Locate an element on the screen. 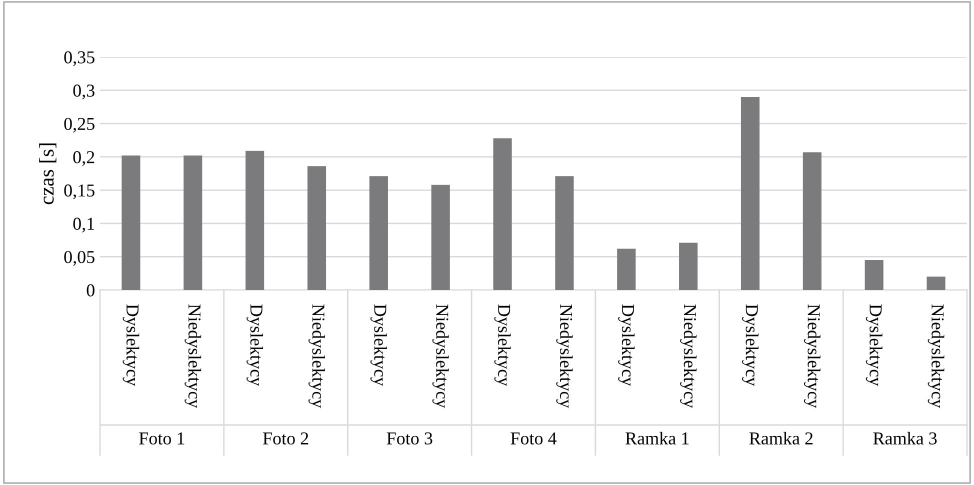 Image resolution: width=974 pixels, height=485 pixels. text: Ramka 3 is located at coordinates (905, 438).